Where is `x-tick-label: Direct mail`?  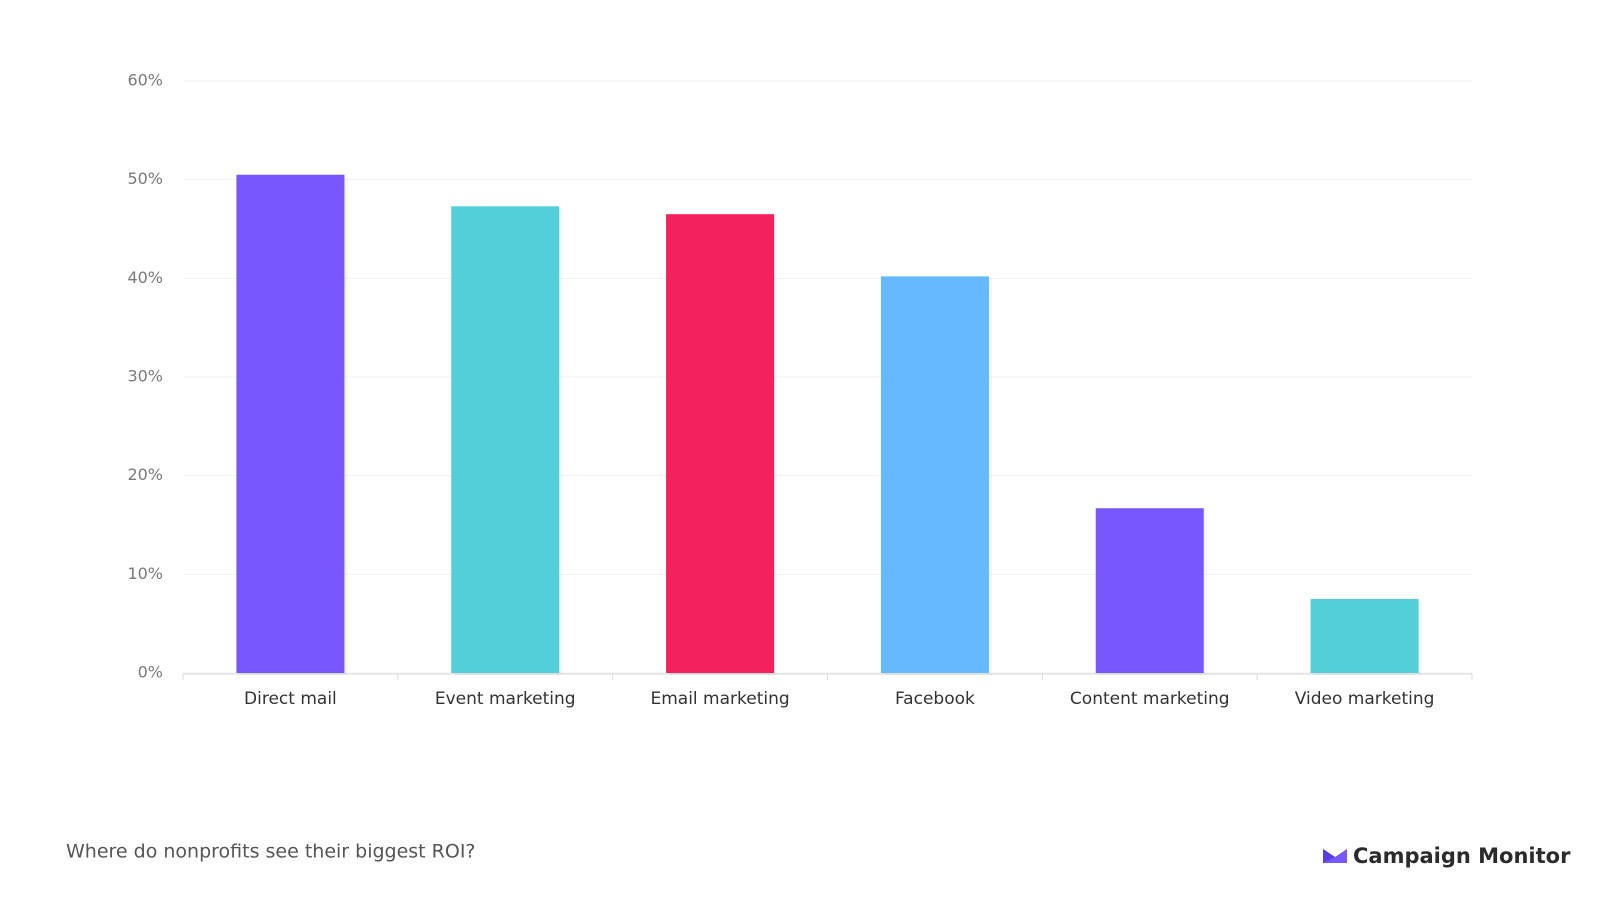
x-tick-label: Direct mail is located at coordinates (290, 699).